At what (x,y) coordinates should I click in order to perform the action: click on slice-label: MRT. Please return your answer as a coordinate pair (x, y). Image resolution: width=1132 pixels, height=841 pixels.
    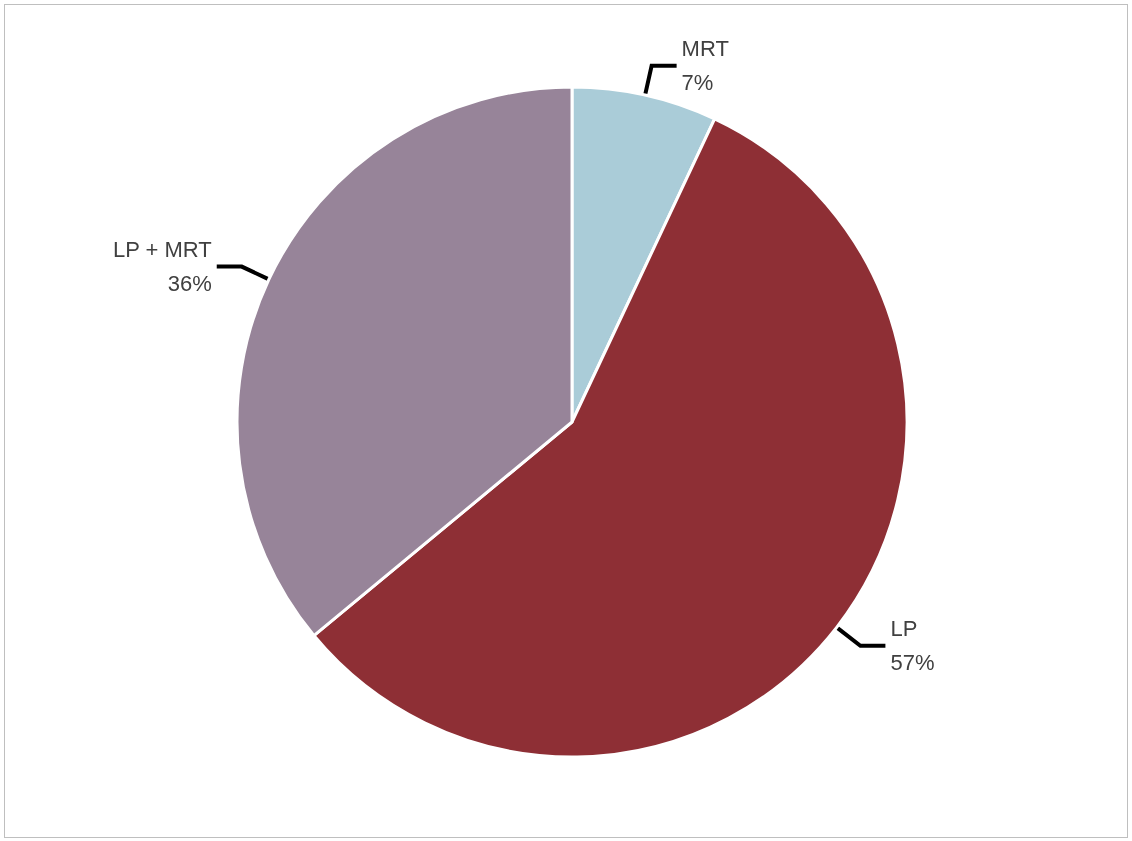
    Looking at the image, I should click on (705, 49).